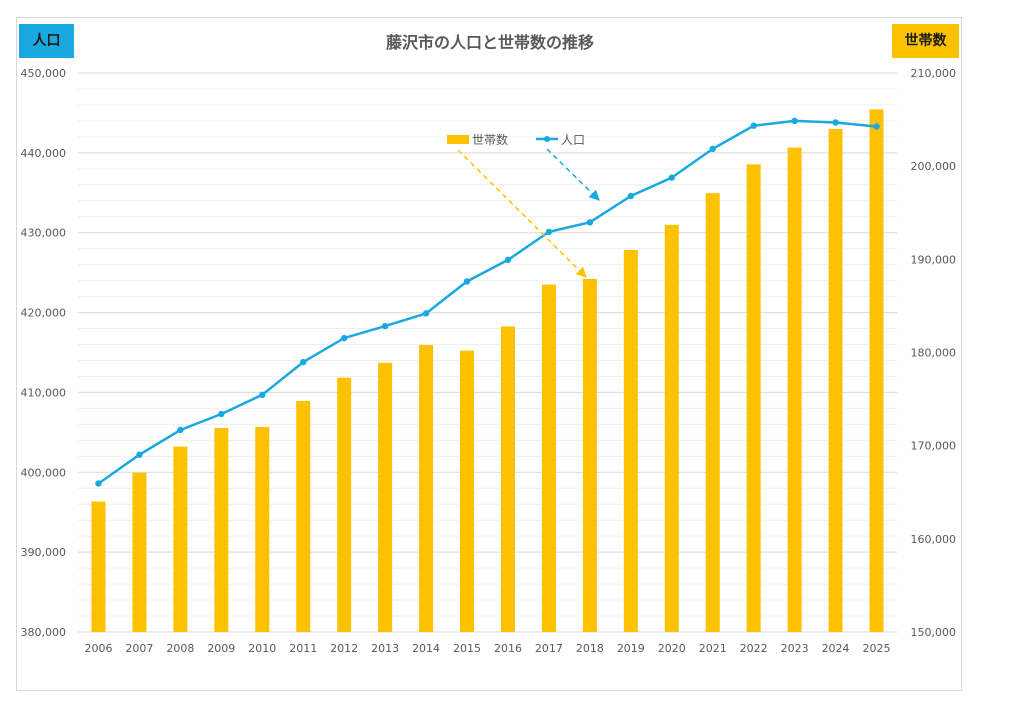 This screenshot has width=1024, height=724. Describe the element at coordinates (221, 648) in the screenshot. I see `x-axis-tick-label: 2009` at that location.